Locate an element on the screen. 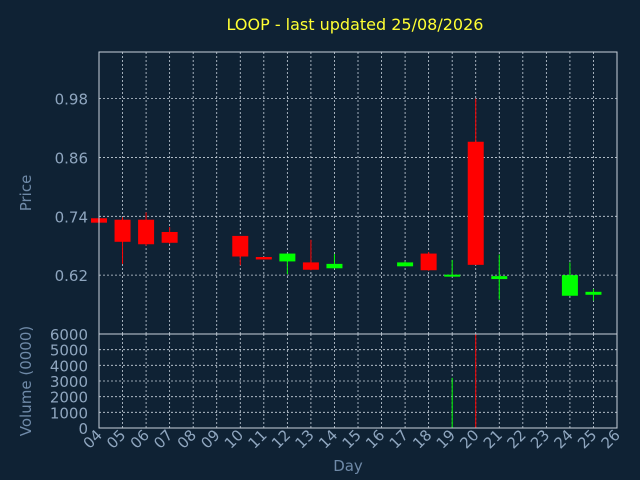 This screenshot has height=480, width=640. volume-axis-label: Volume (0000) is located at coordinates (26, 381).